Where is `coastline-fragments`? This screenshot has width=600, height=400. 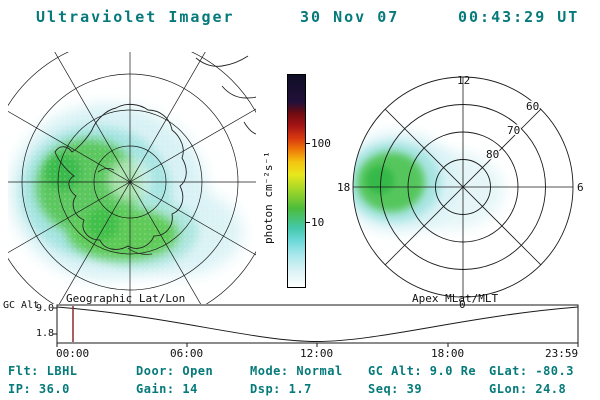 coastline-fragments is located at coordinates (225, 95).